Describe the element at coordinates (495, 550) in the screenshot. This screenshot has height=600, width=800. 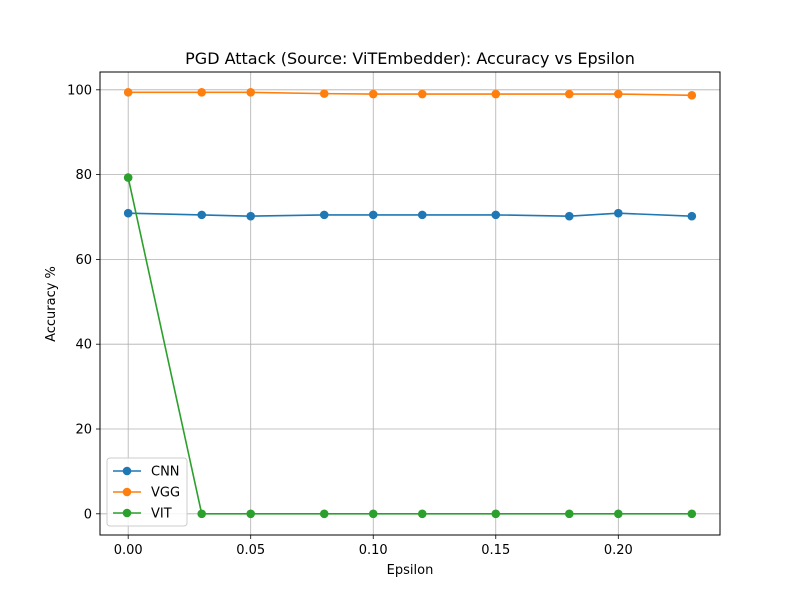
I see `x-tick-label: 0.15` at that location.